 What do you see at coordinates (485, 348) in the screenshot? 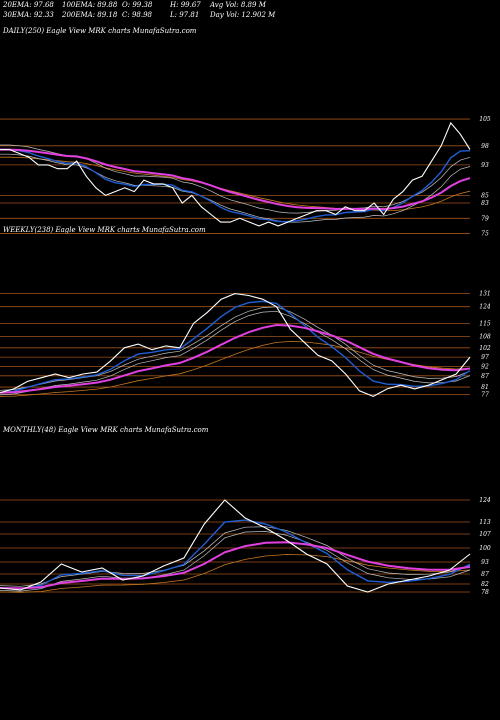
I see `y-tick-label: 102` at bounding box center [485, 348].